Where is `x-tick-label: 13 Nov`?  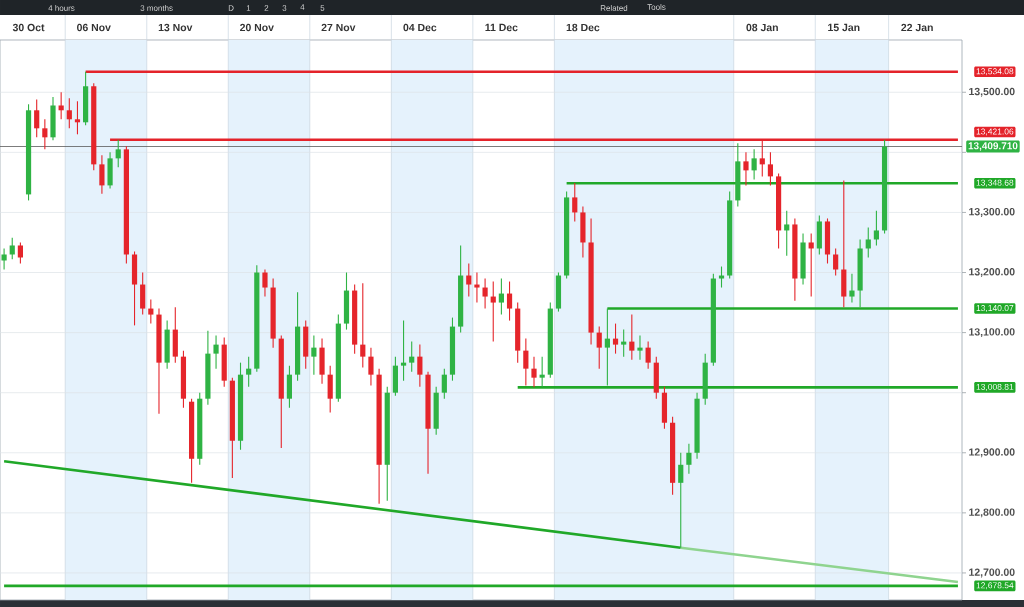 x-tick-label: 13 Nov is located at coordinates (175, 27).